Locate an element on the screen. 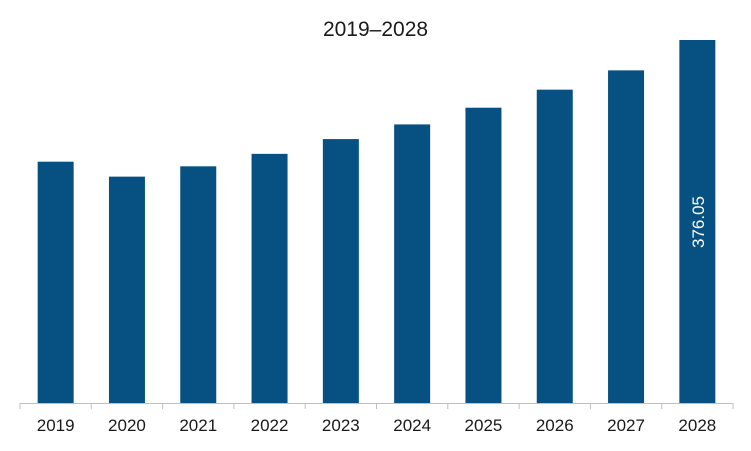 The height and width of the screenshot is (451, 751). chart-title: 2019–2028 is located at coordinates (375, 29).